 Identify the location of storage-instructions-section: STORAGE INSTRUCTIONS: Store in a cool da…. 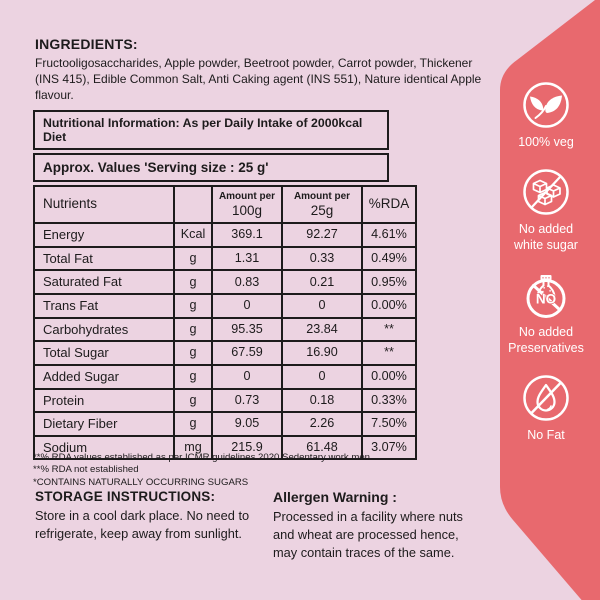
(150, 516).